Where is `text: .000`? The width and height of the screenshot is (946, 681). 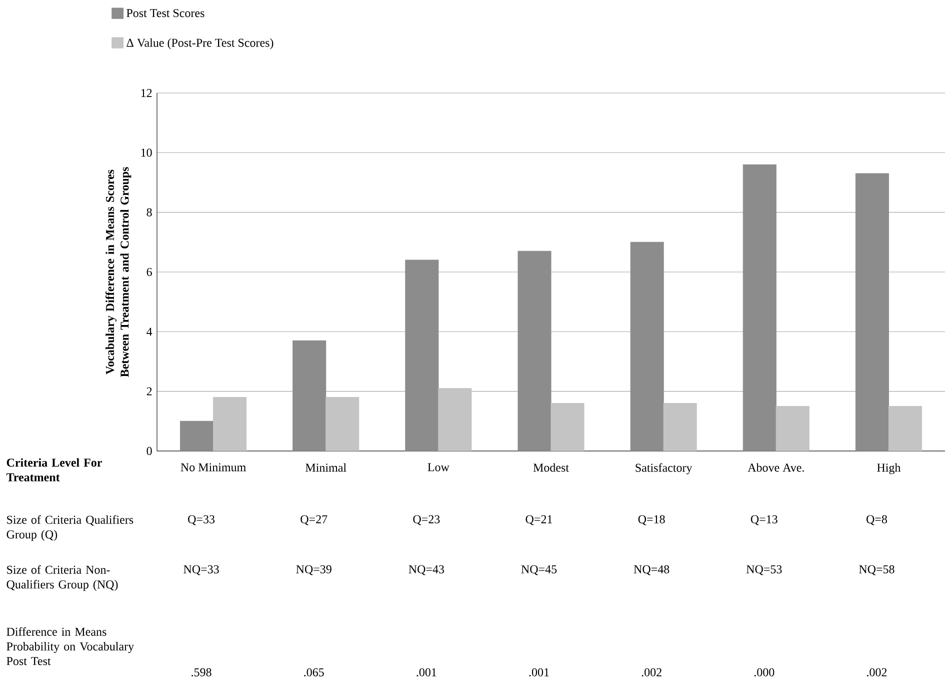
text: .000 is located at coordinates (764, 672).